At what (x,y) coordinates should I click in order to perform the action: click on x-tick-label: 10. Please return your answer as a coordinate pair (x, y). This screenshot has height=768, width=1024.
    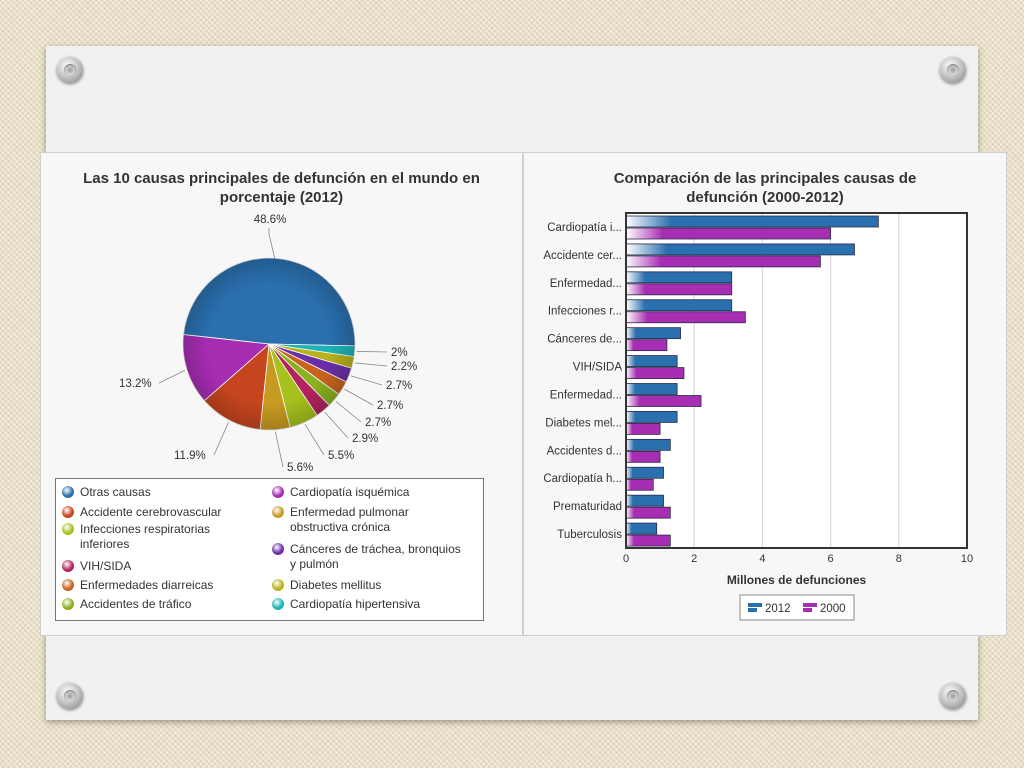
    Looking at the image, I should click on (967, 559).